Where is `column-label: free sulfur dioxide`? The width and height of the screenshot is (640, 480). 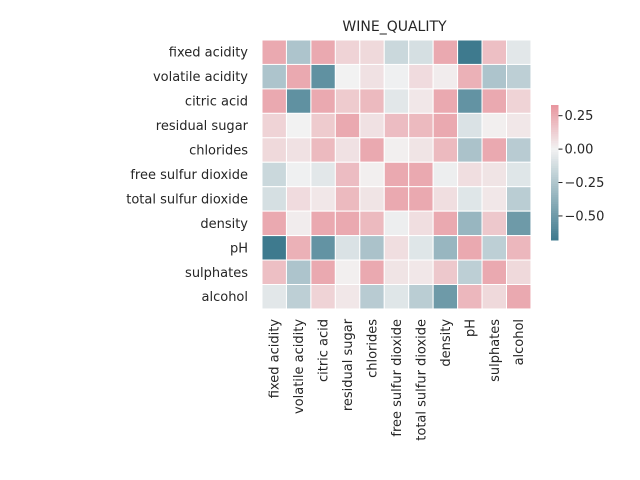
column-label: free sulfur dioxide is located at coordinates (397, 378).